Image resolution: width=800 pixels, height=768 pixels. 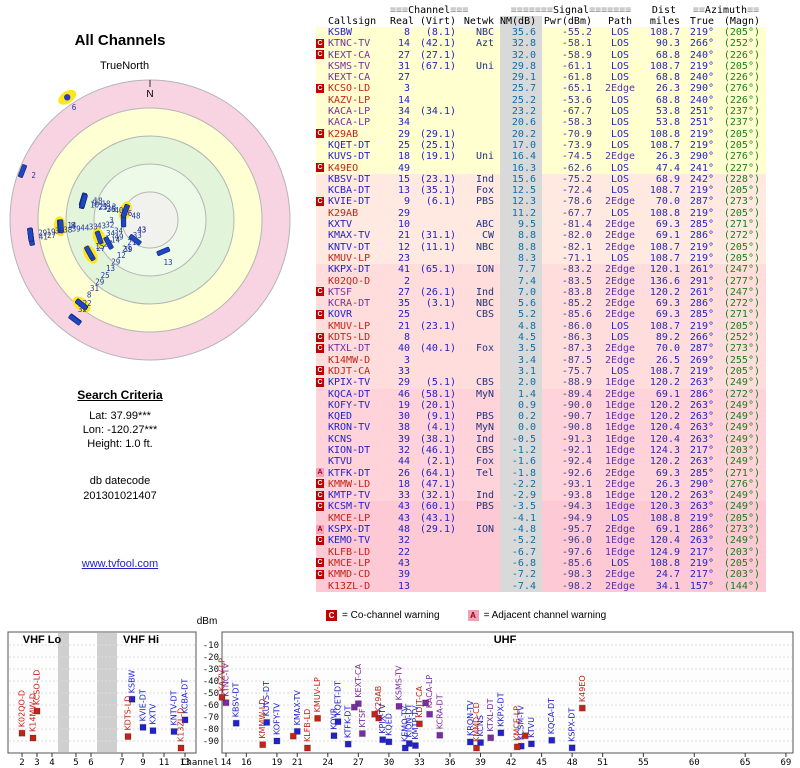 I want to click on callsign-link: K49EO, so click(x=343, y=168).